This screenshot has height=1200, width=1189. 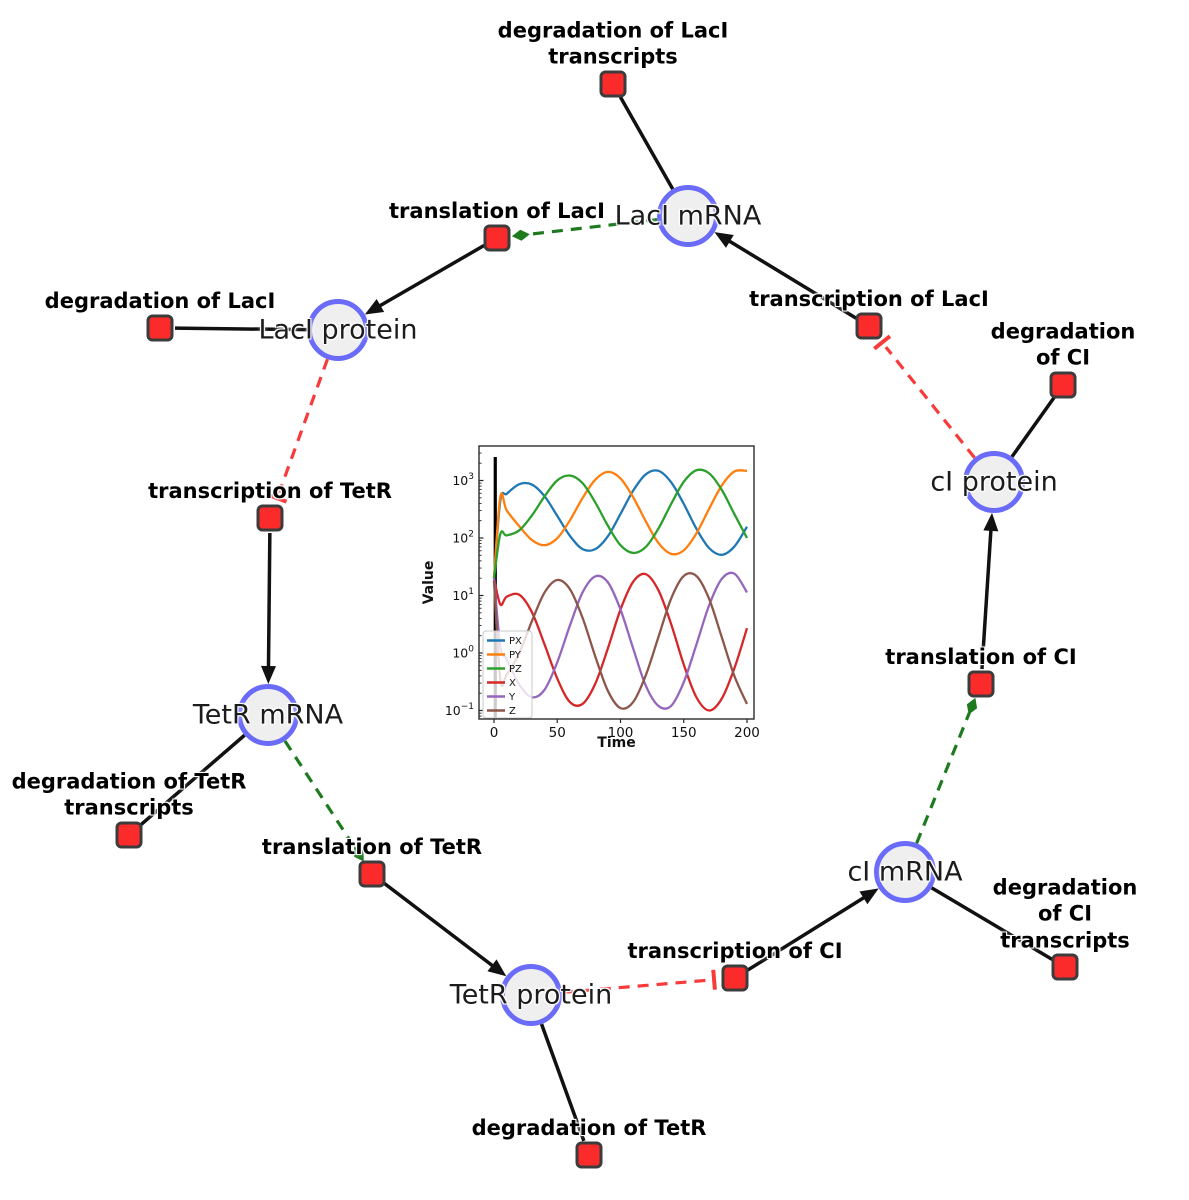 I want to click on reaction-node-degradation-ci, so click(x=1063, y=385).